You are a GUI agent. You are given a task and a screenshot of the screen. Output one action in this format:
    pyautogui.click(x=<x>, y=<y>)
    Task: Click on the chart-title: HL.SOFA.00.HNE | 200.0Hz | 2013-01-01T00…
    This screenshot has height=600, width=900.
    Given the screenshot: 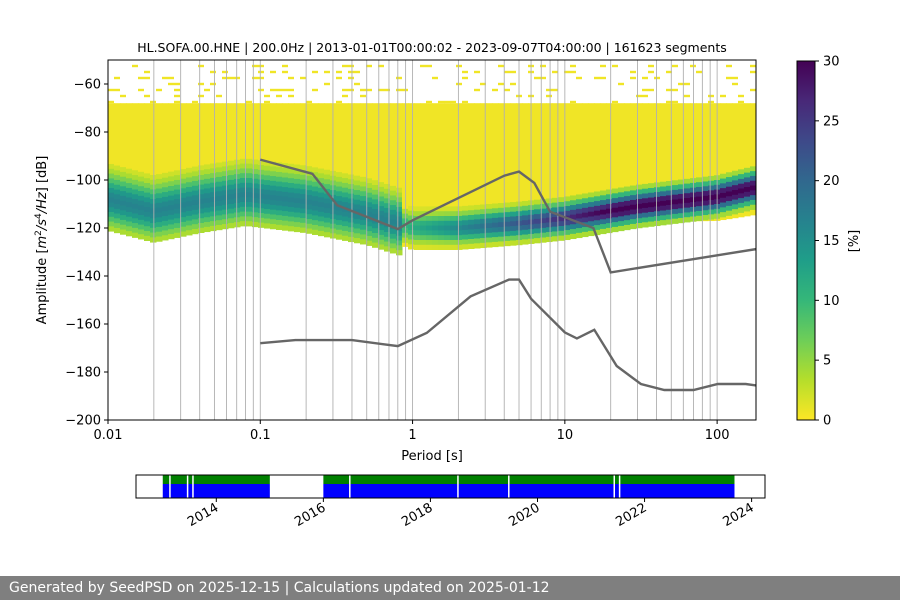 What is the action you would take?
    pyautogui.click(x=432, y=47)
    